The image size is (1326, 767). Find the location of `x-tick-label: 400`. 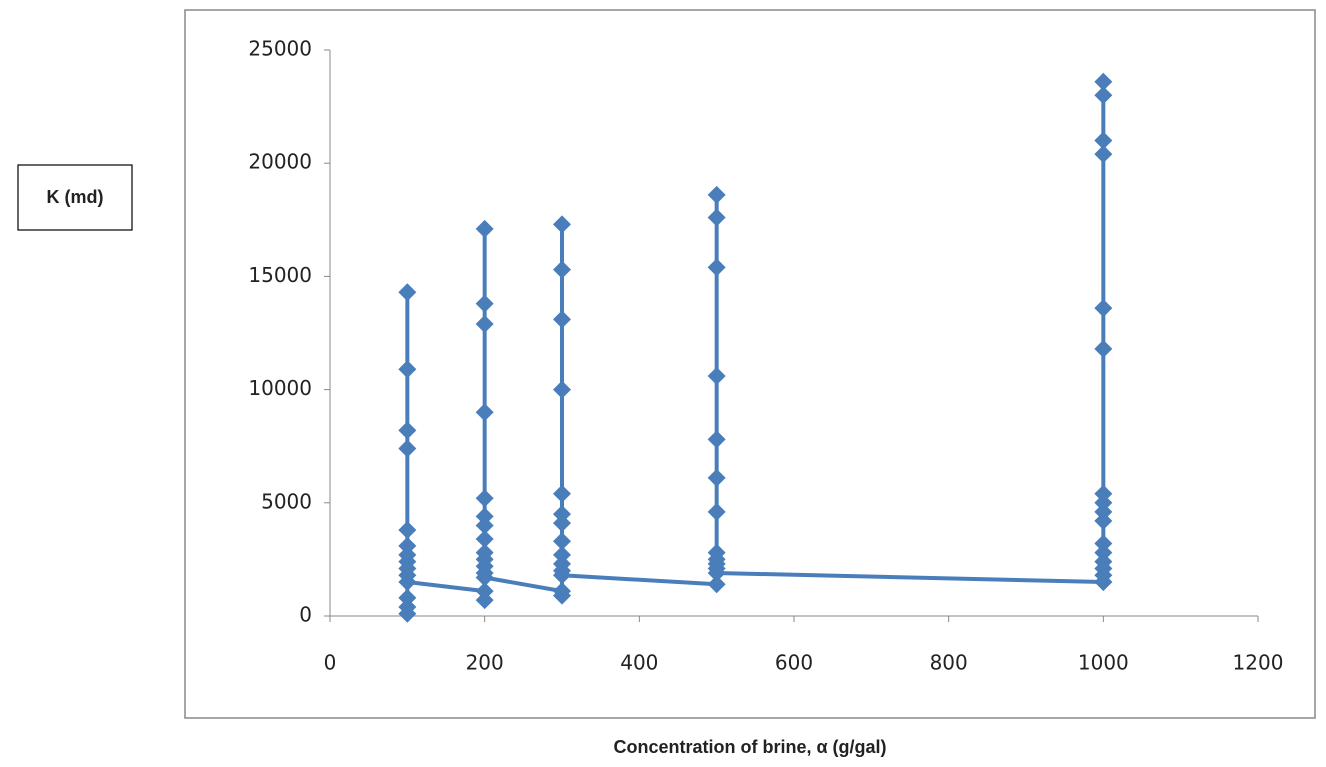

x-tick-label: 400 is located at coordinates (639, 663).